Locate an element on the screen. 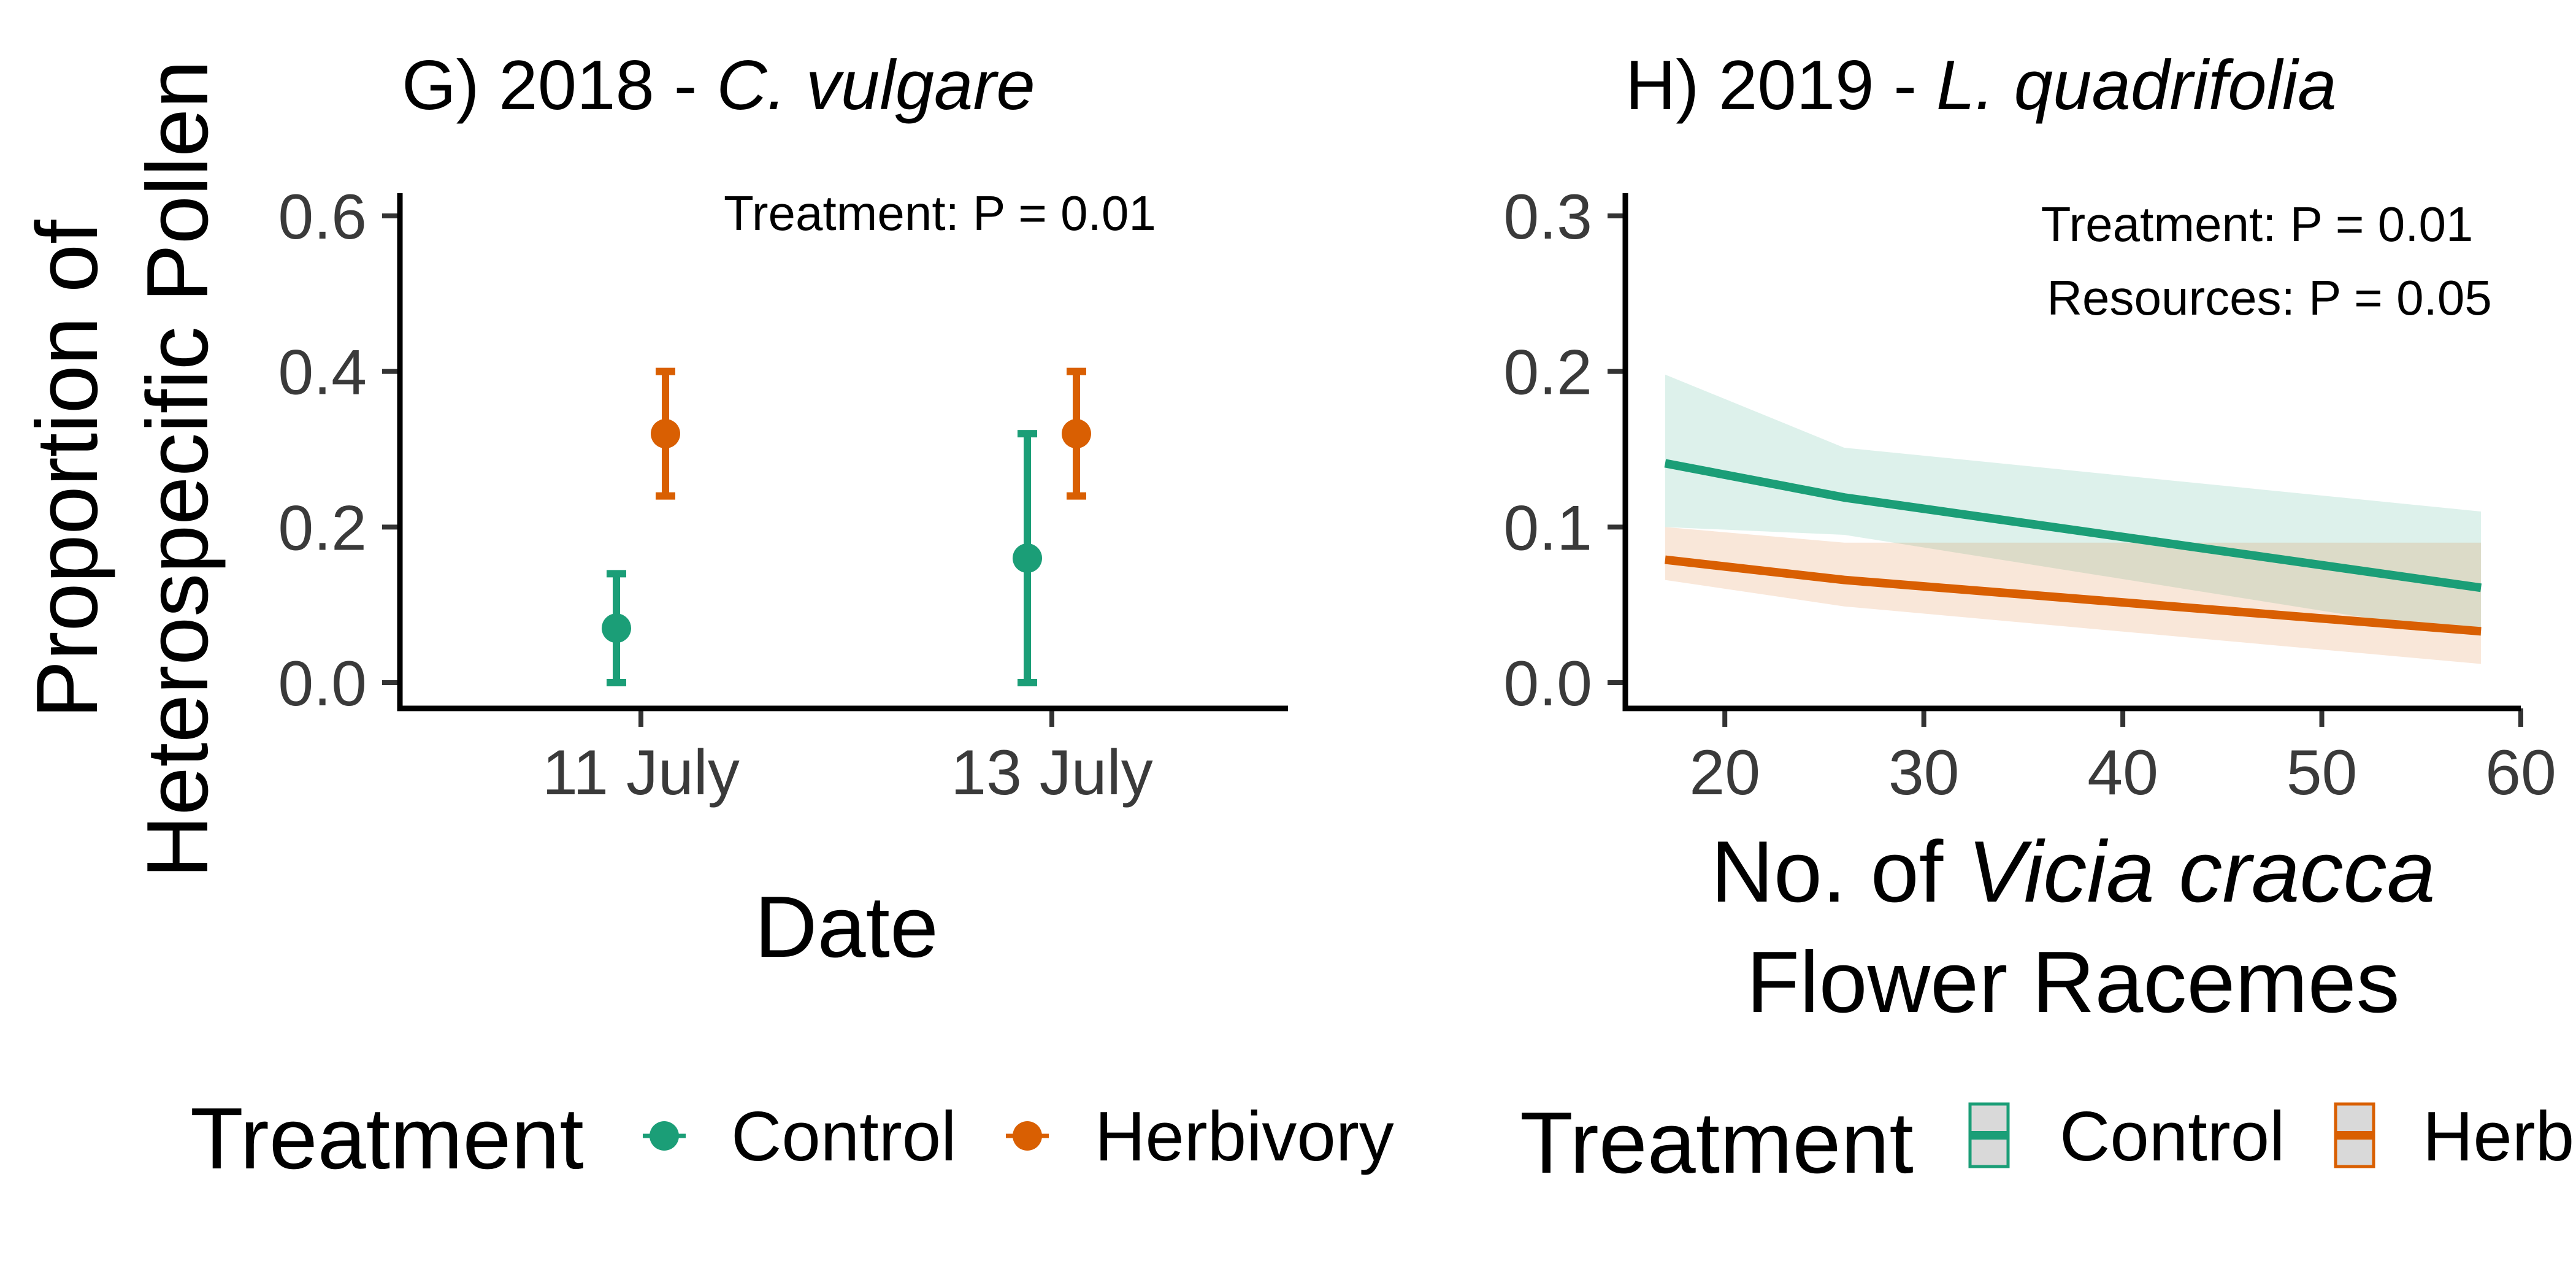 This screenshot has width=2576, height=1288. legend-g-title: Treatment is located at coordinates (387, 1138).